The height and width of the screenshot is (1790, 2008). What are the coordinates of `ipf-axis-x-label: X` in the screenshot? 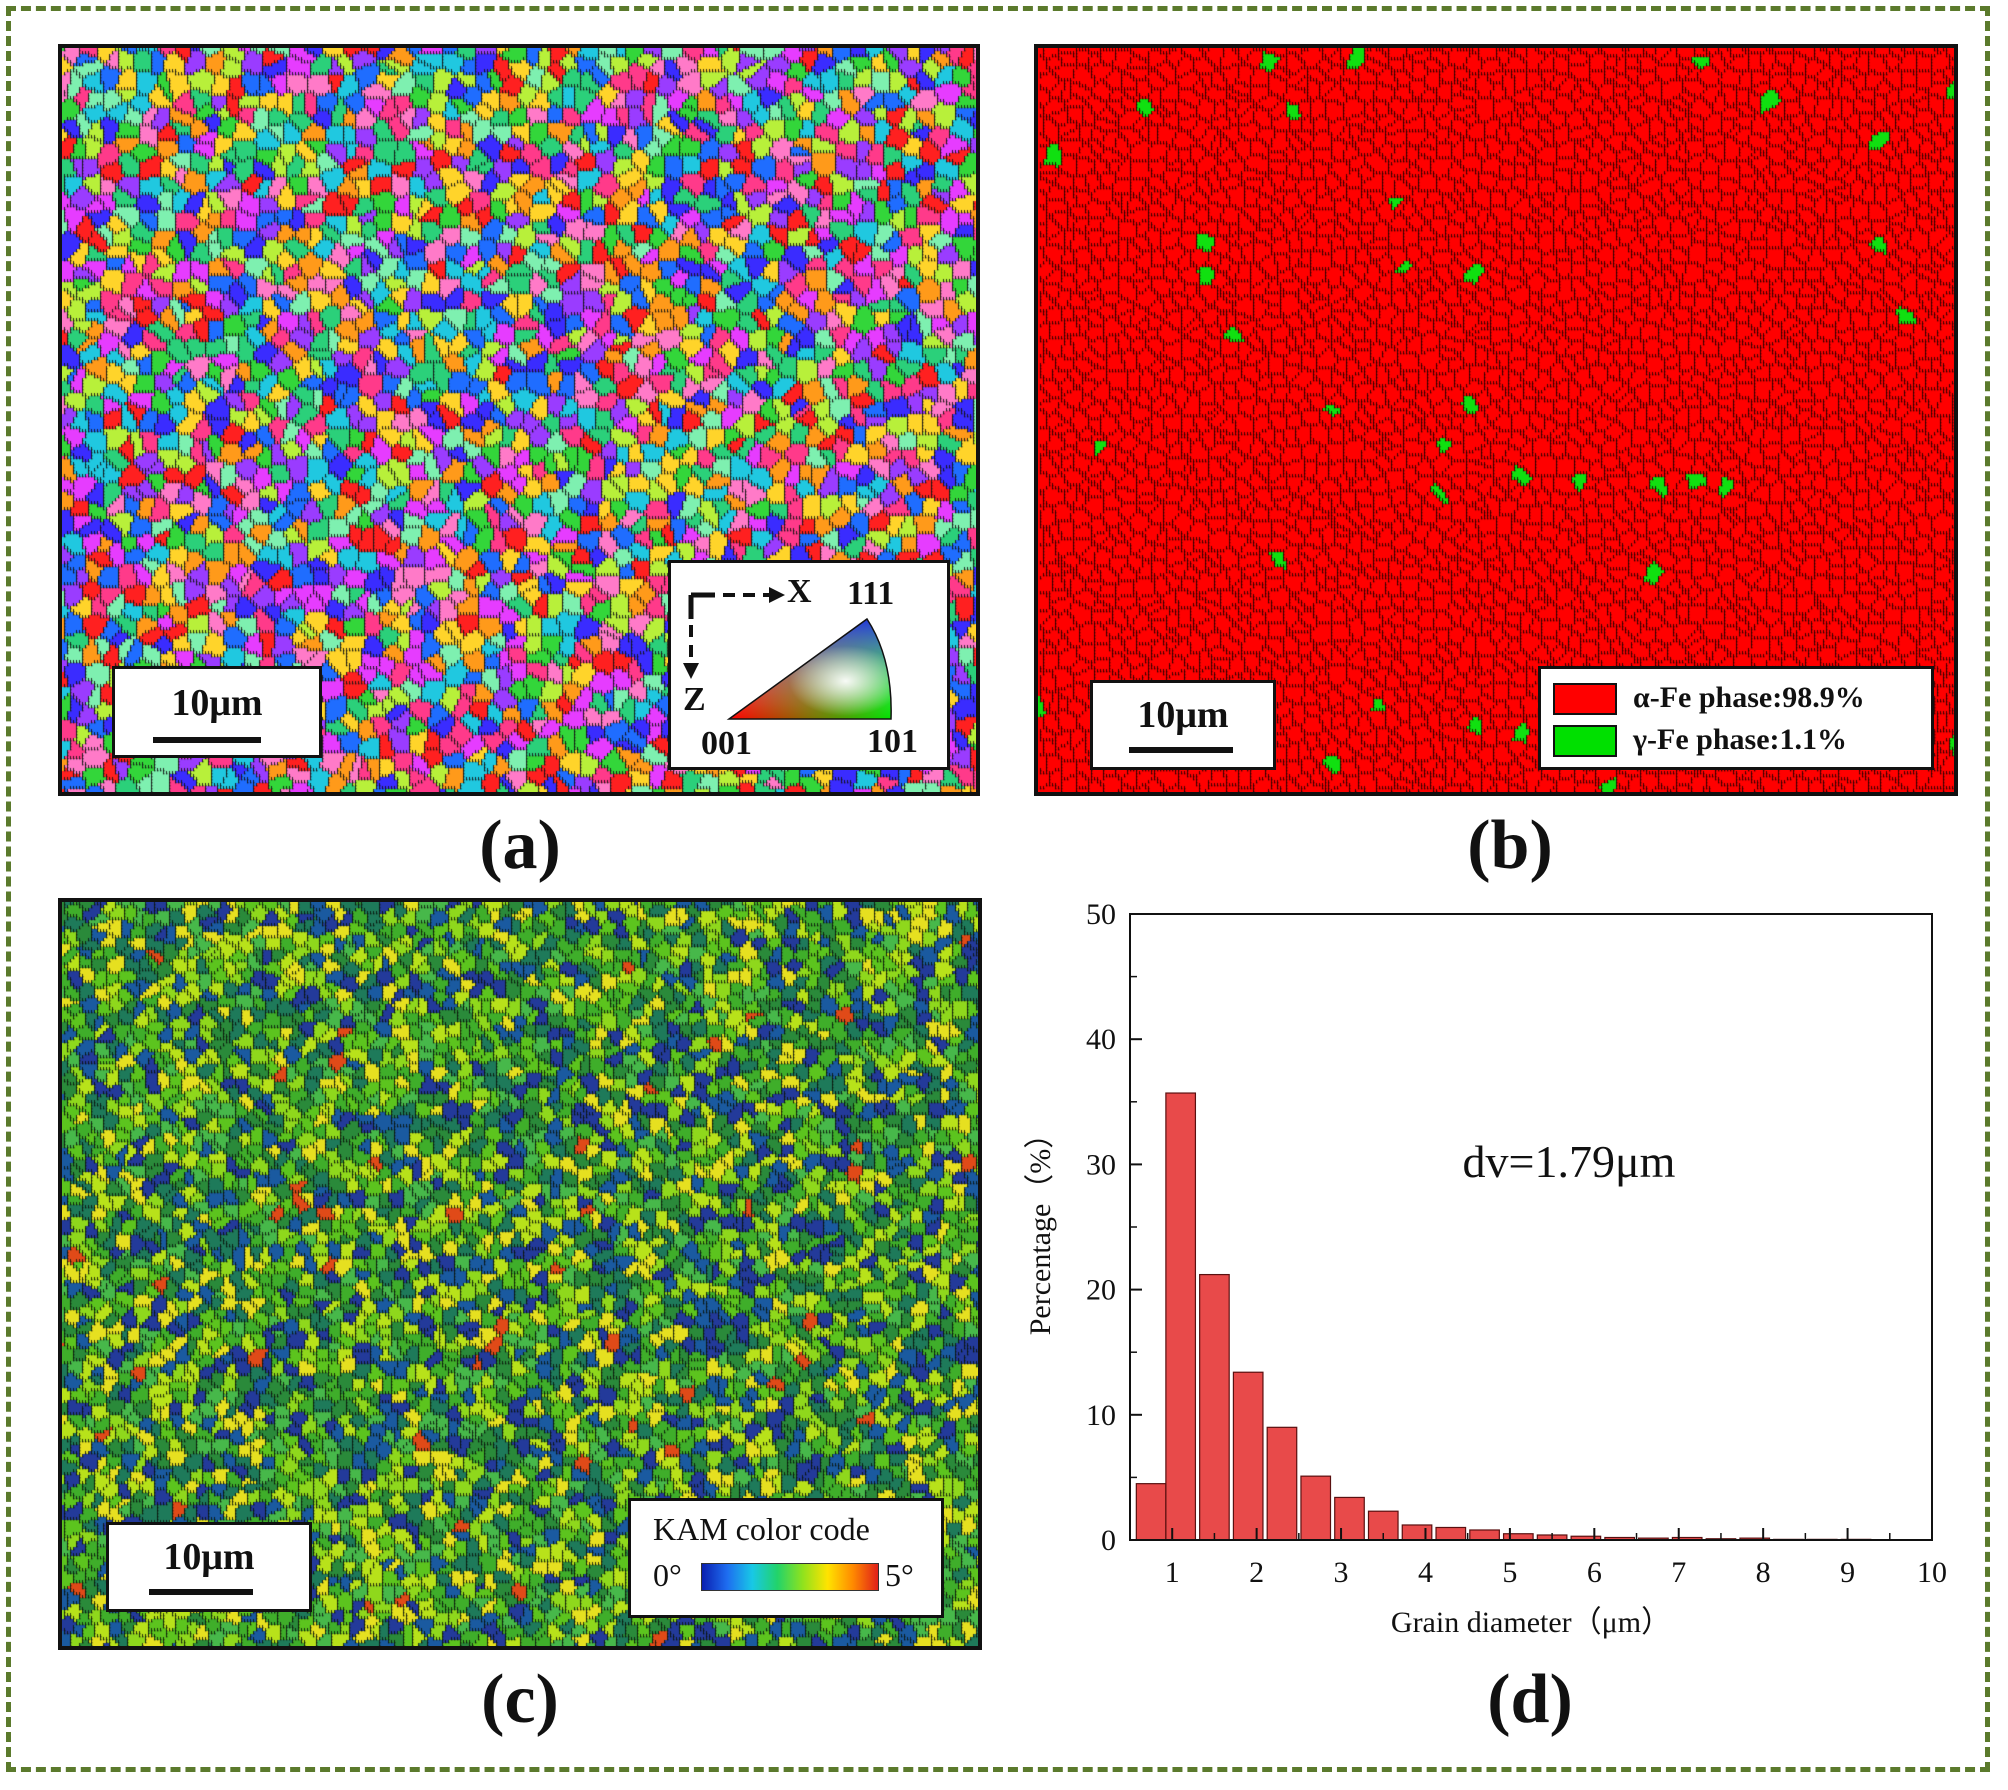 It's located at (799, 591).